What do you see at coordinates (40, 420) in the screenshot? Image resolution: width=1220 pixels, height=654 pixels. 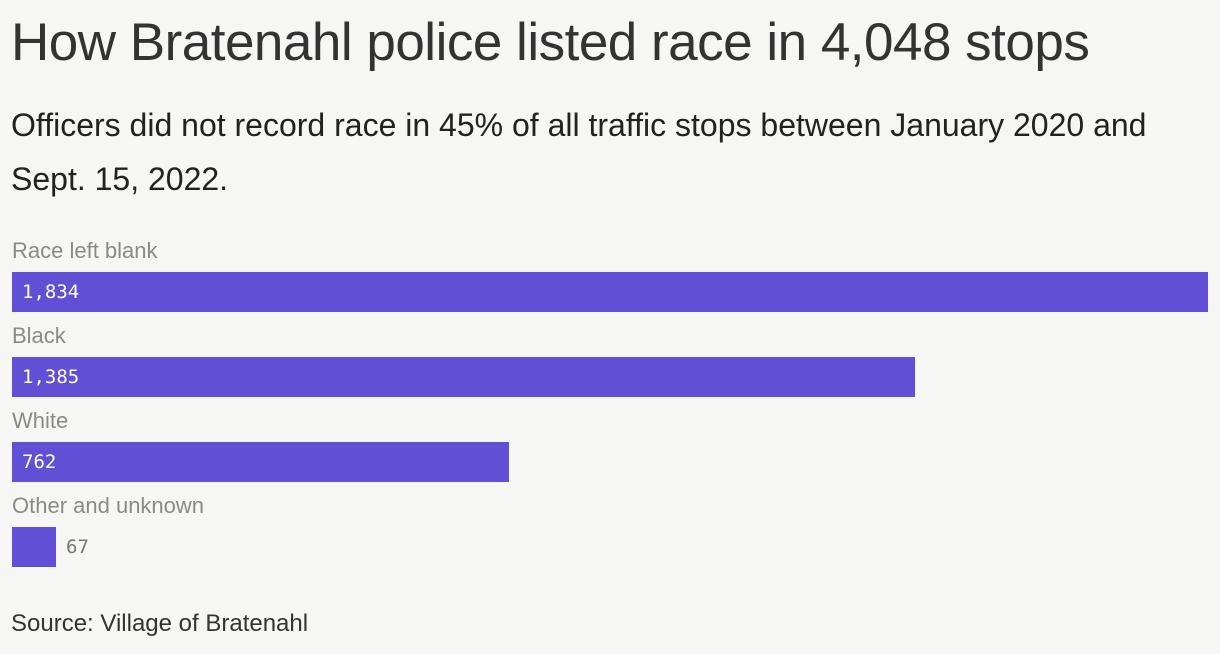 I see `category-label: White` at bounding box center [40, 420].